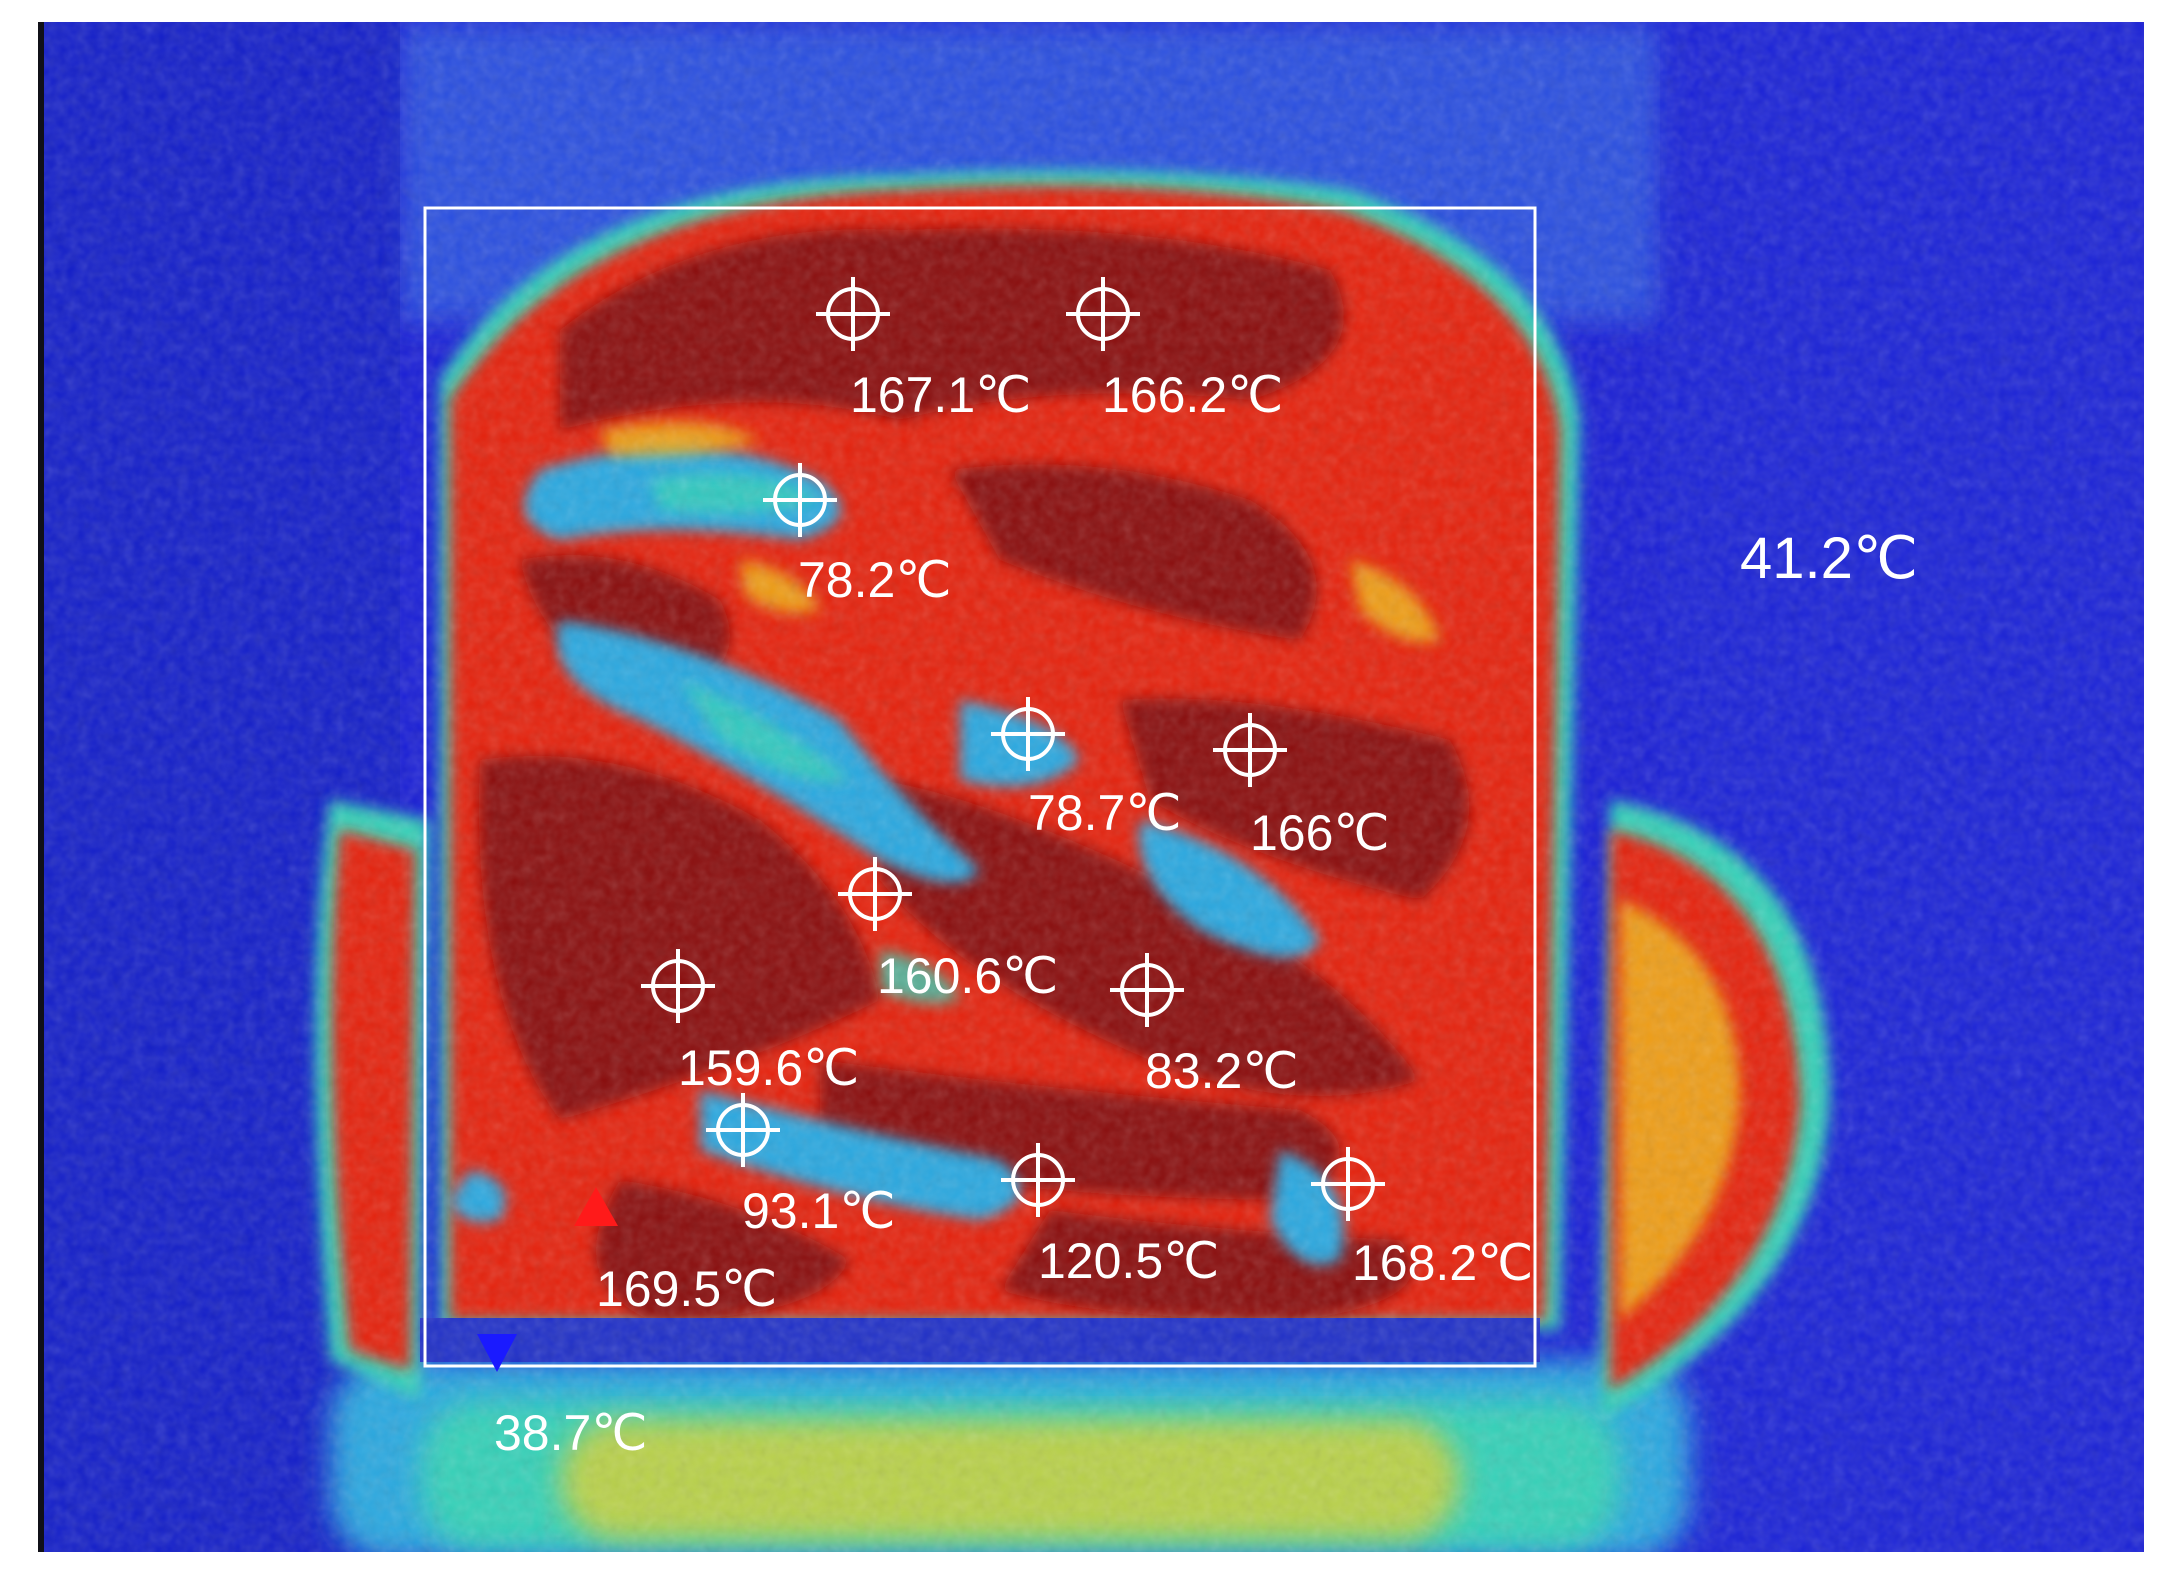 The height and width of the screenshot is (1584, 2162). Describe the element at coordinates (497, 1353) in the screenshot. I see `min-temperature-marker` at that location.